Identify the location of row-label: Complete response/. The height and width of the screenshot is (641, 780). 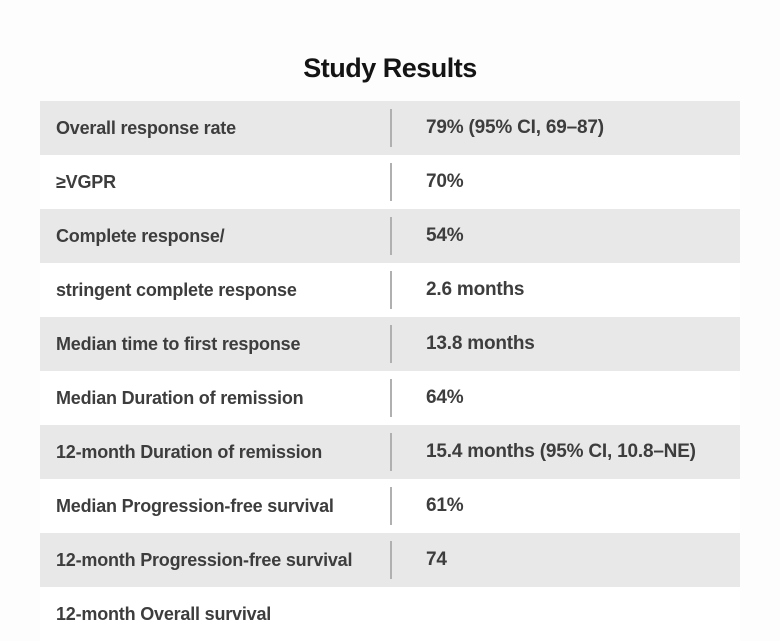
(140, 235).